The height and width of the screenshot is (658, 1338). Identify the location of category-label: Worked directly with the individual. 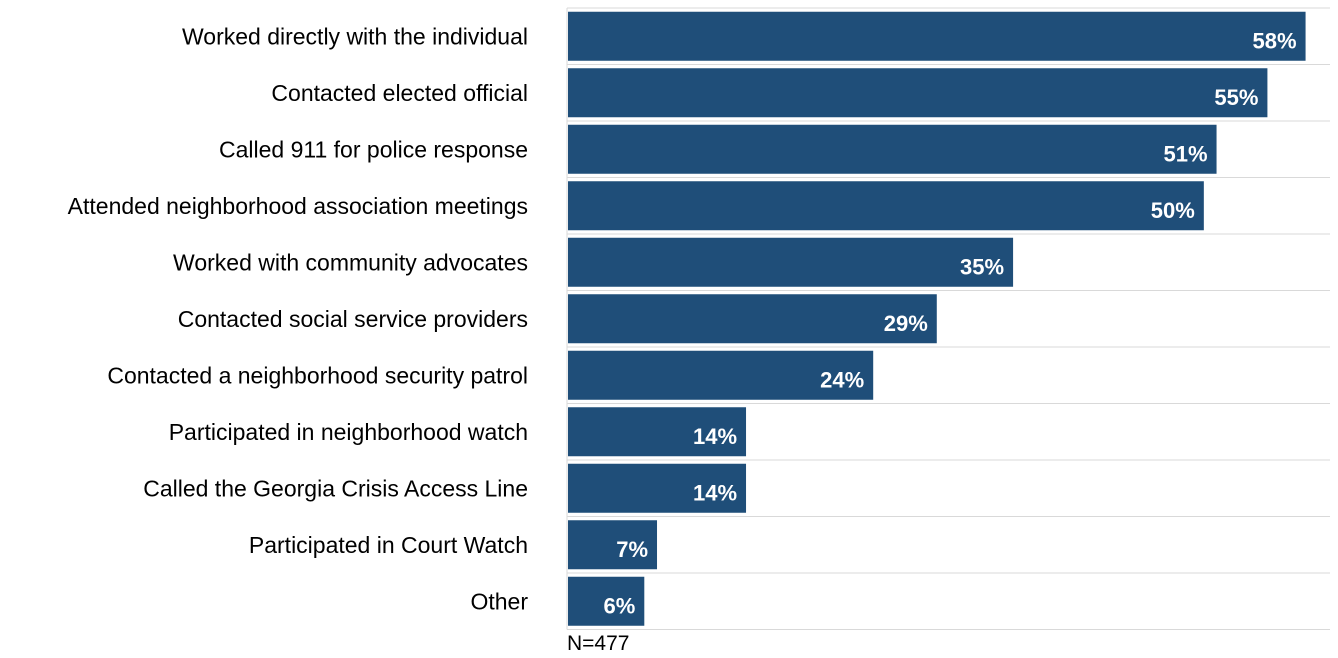
(355, 36).